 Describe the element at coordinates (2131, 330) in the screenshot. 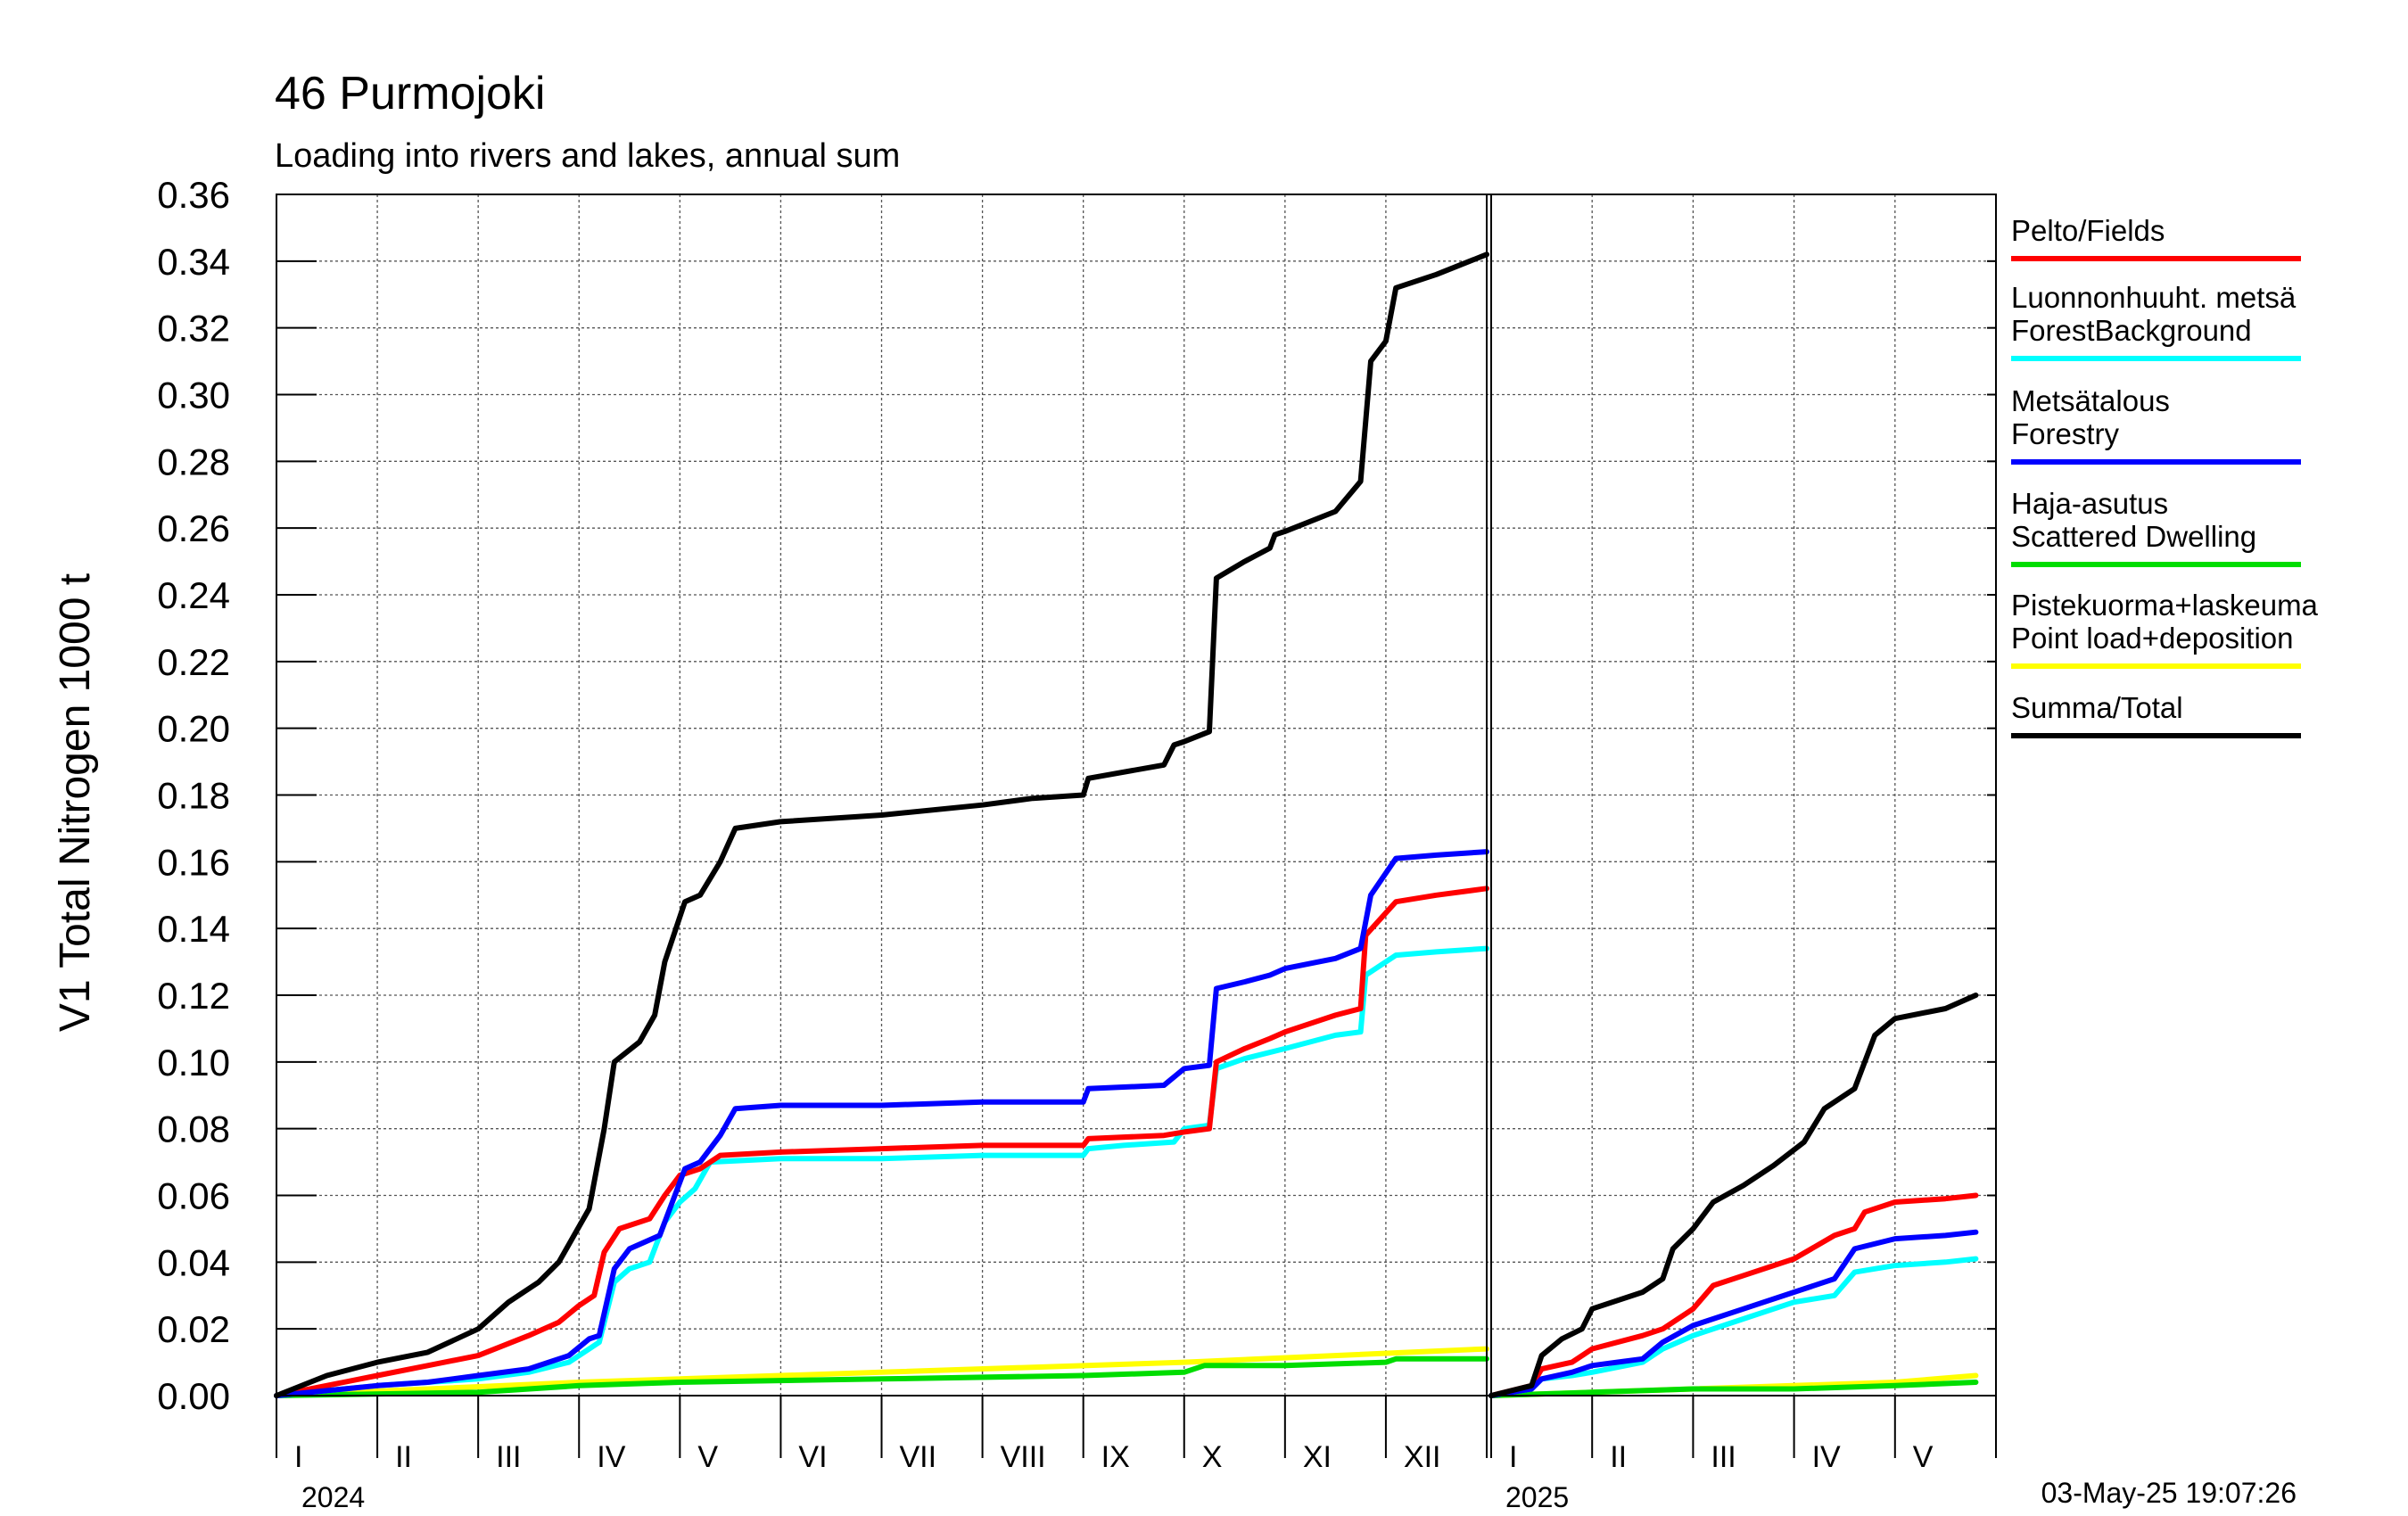

I see `legend-label: ForestBackground` at that location.